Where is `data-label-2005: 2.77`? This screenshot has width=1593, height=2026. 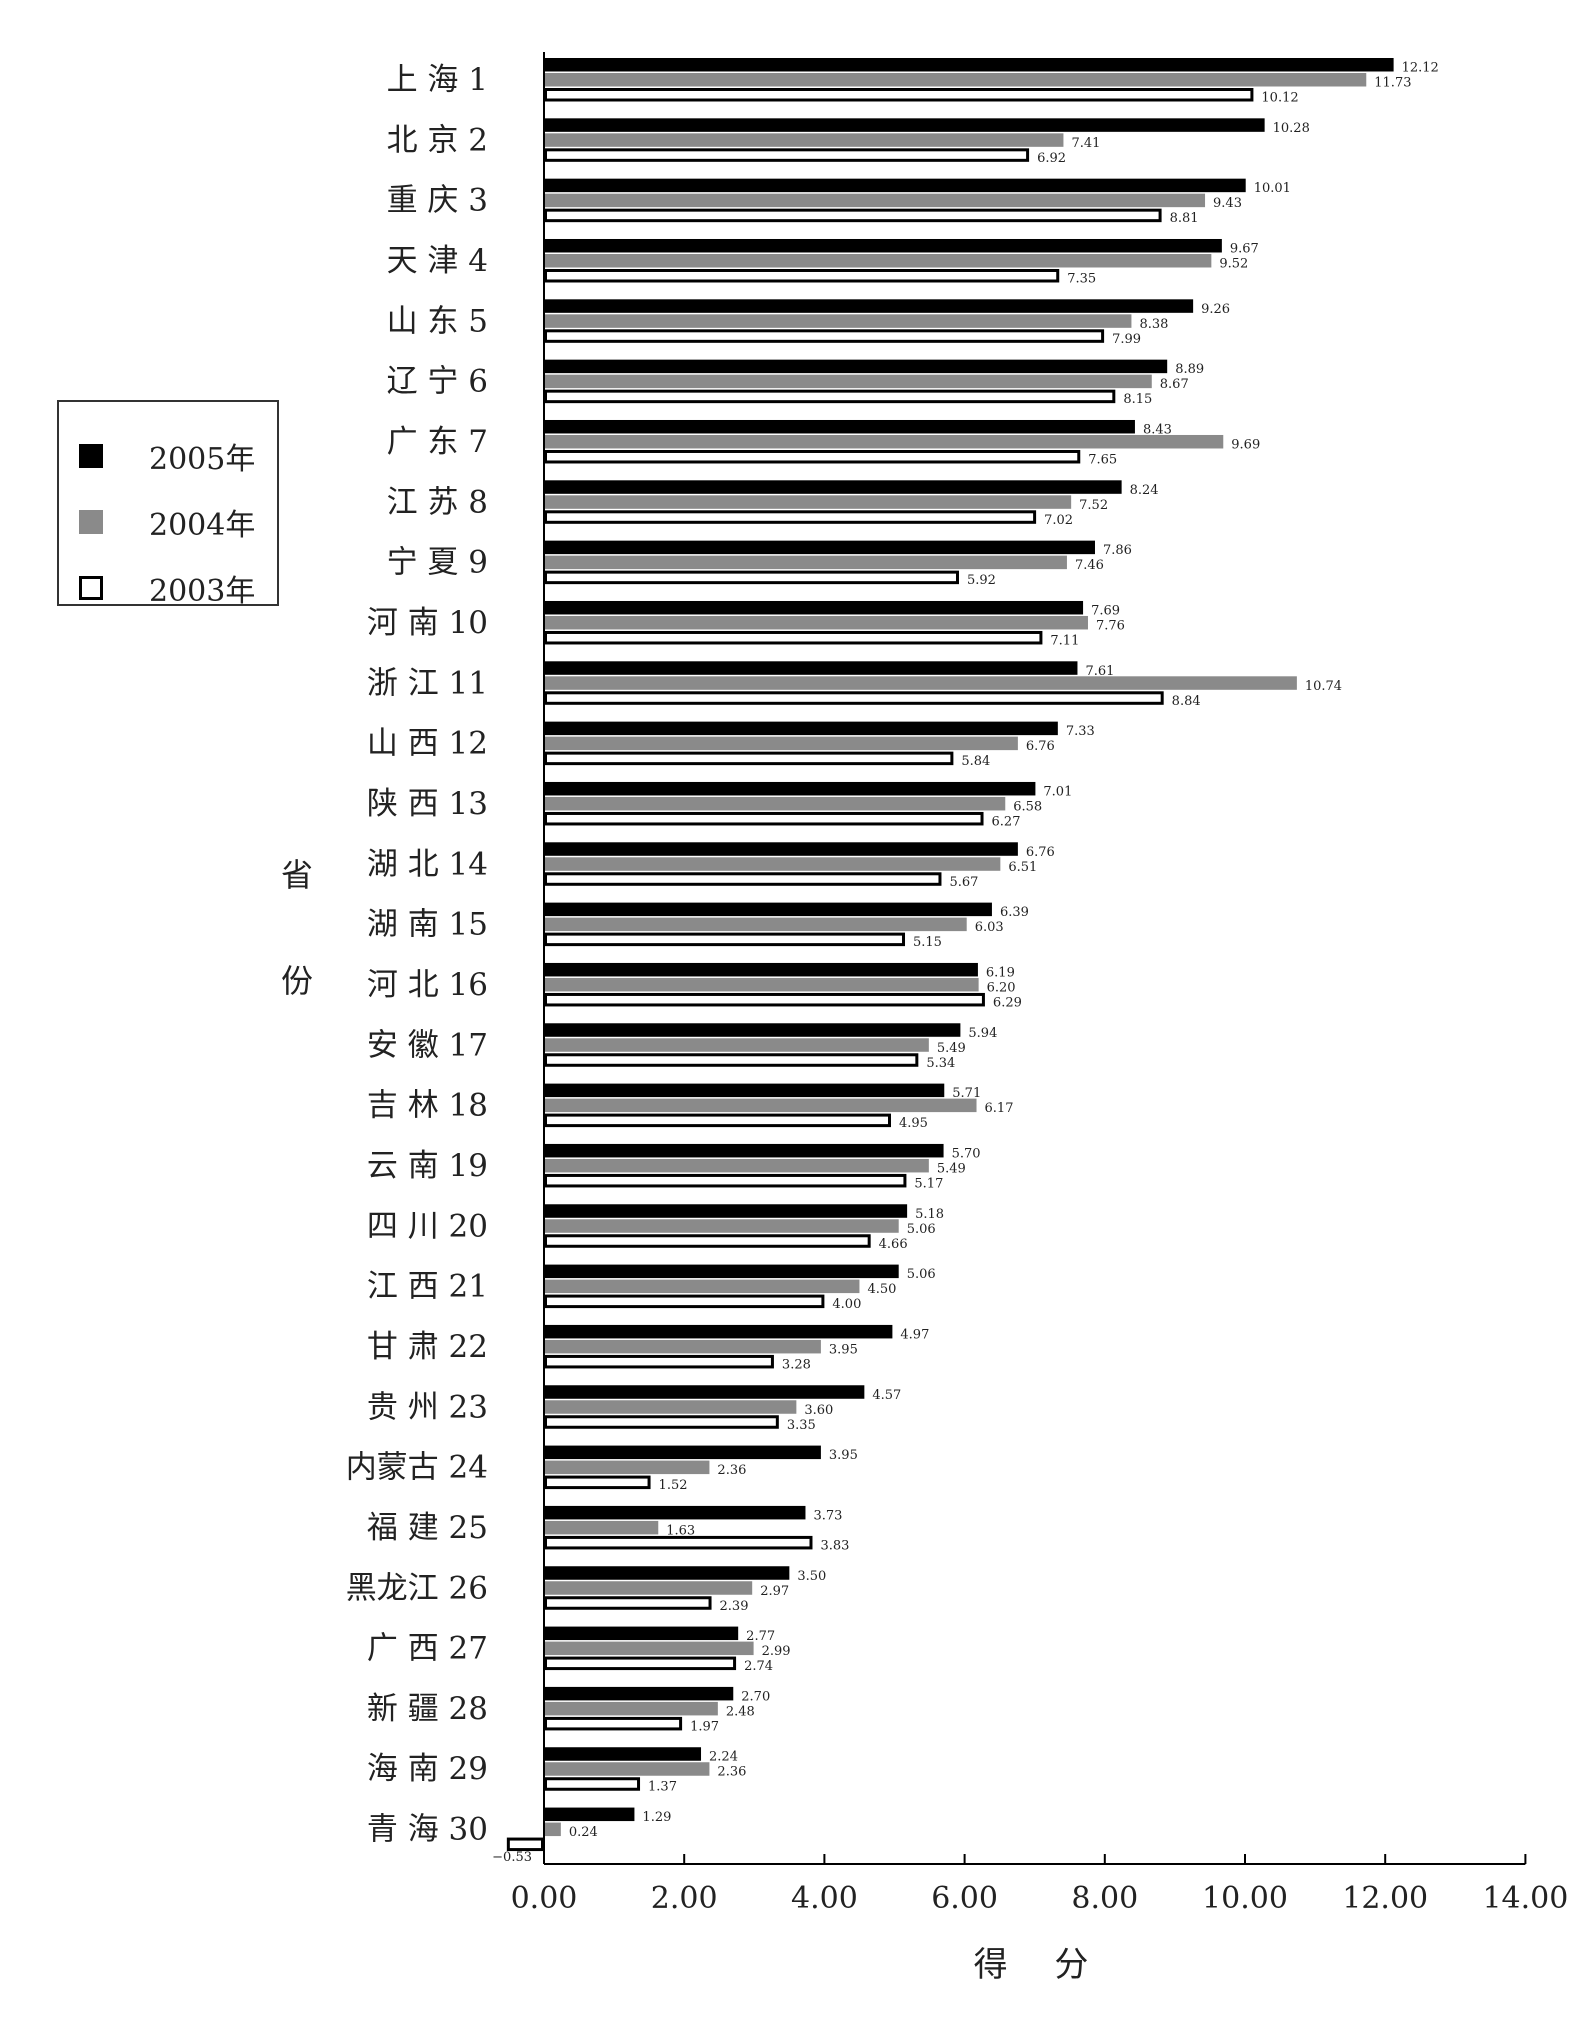 data-label-2005: 2.77 is located at coordinates (760, 1636).